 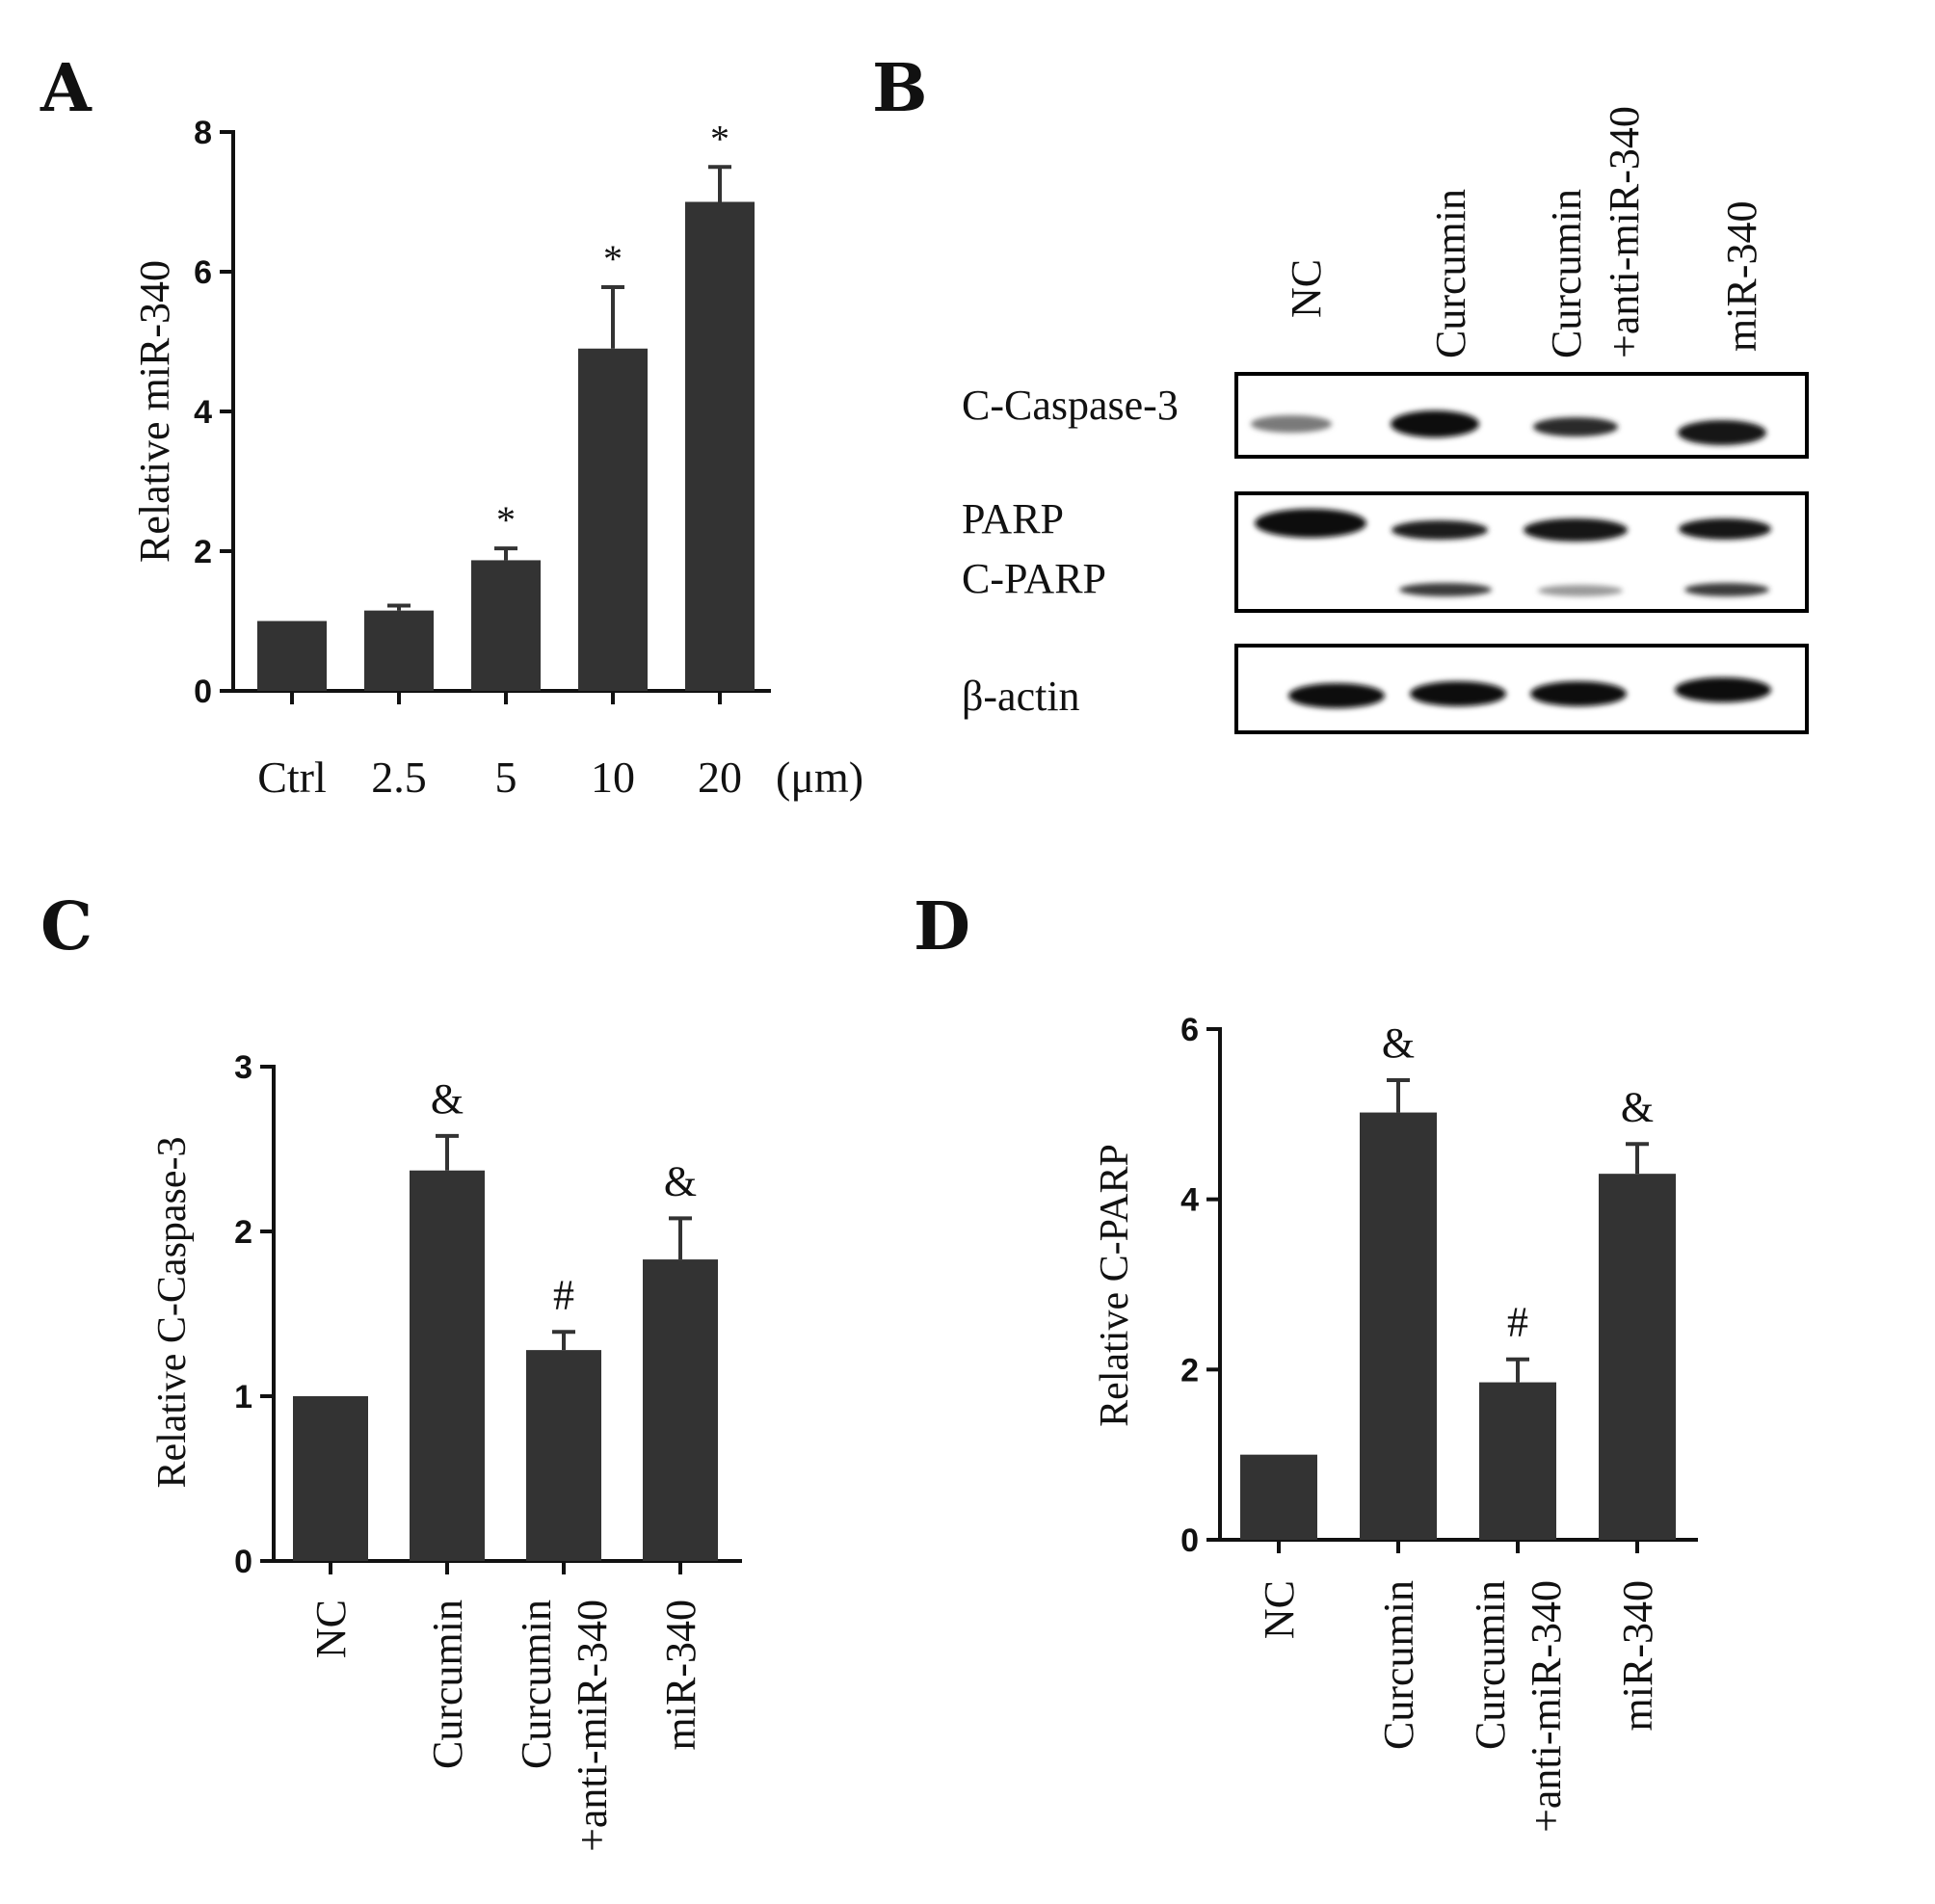 What do you see at coordinates (243, 1562) in the screenshot?
I see `y-tick-label-c: 0` at bounding box center [243, 1562].